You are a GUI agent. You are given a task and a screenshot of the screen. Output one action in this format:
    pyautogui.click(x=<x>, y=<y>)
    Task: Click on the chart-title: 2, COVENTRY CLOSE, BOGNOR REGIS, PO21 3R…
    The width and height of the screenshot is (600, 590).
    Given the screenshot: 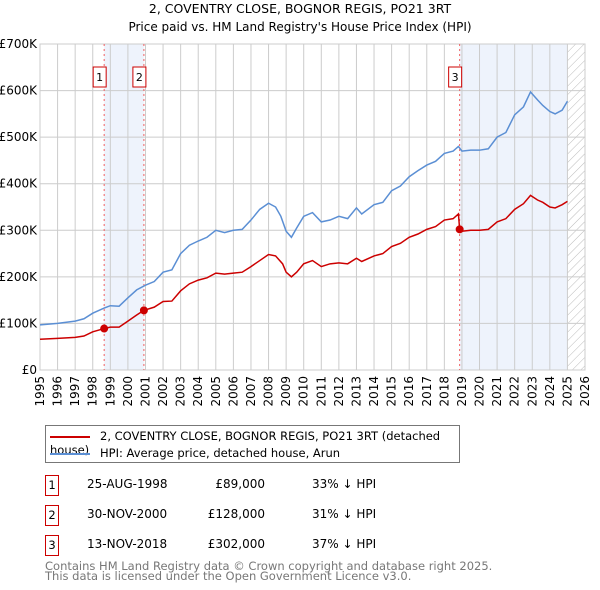 What is the action you would take?
    pyautogui.click(x=300, y=8)
    